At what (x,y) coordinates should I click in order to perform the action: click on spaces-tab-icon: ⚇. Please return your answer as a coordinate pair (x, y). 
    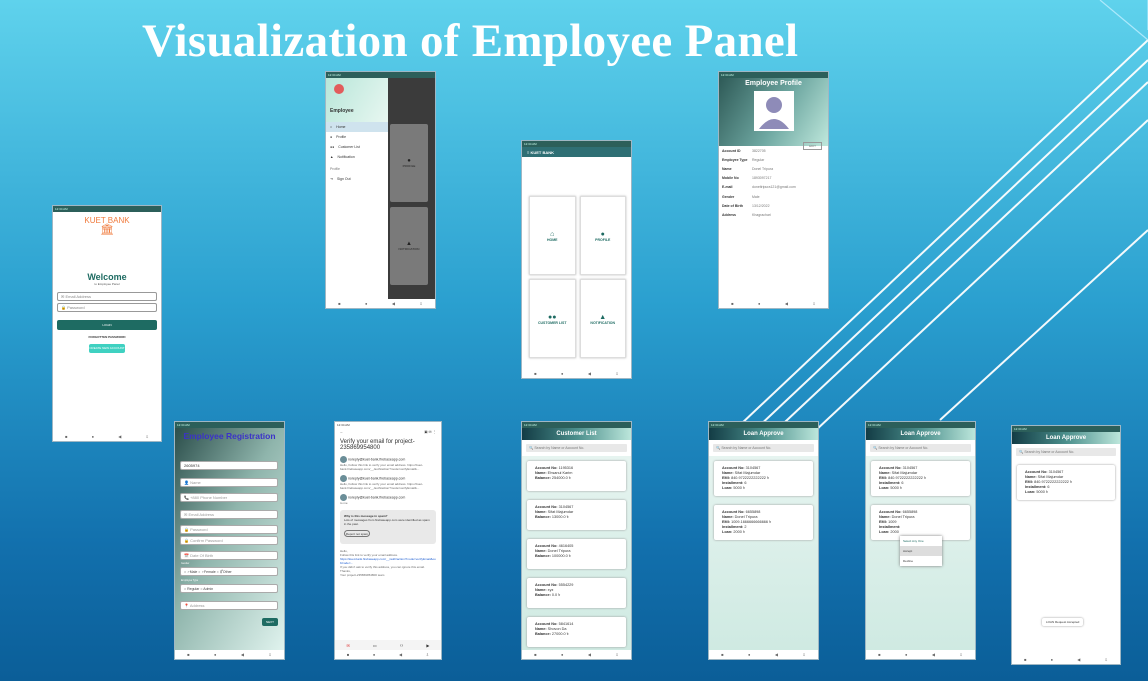
    Looking at the image, I should click on (401, 645).